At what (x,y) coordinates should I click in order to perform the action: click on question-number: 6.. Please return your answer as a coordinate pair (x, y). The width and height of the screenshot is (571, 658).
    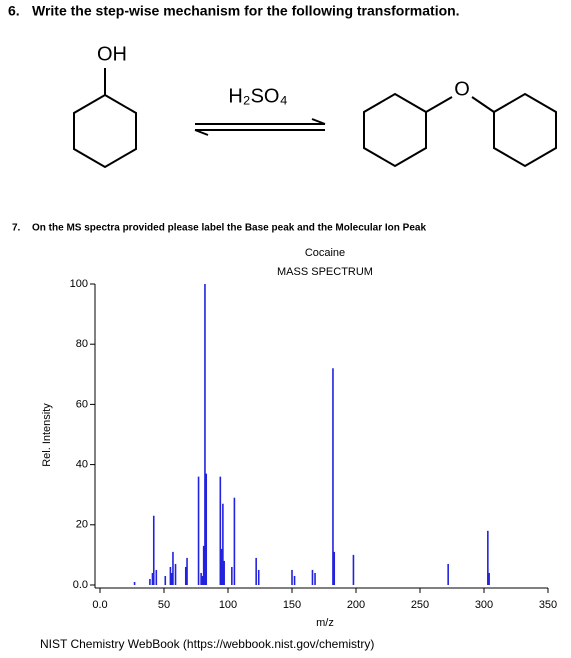
    Looking at the image, I should click on (14, 11).